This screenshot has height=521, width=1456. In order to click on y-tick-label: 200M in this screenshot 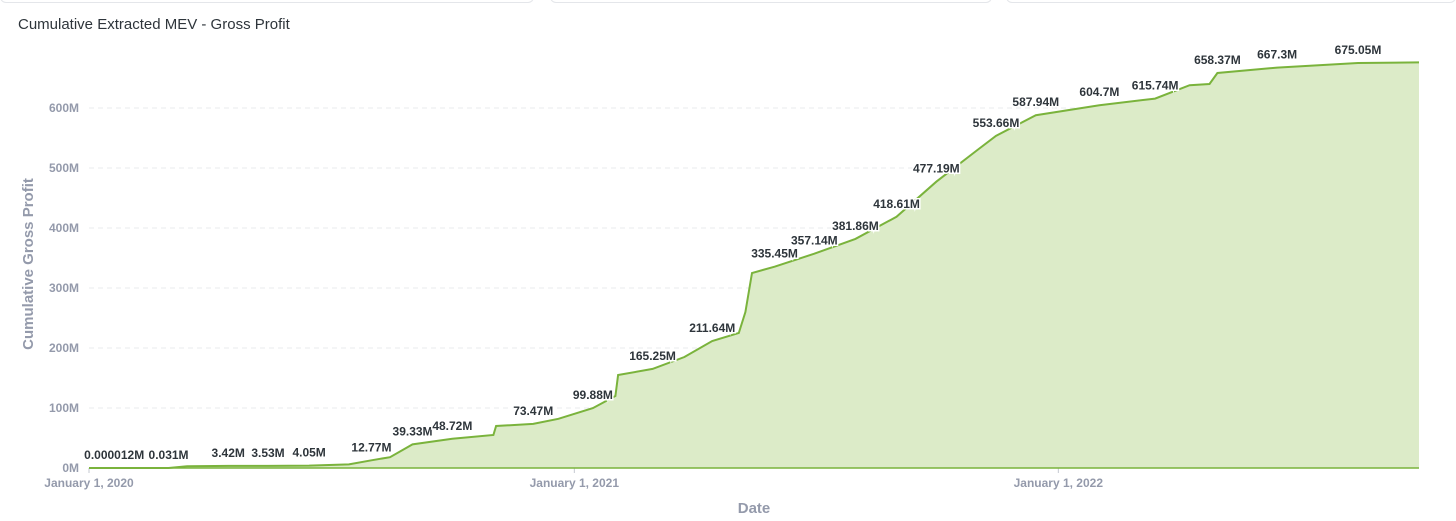, I will do `click(64, 348)`.